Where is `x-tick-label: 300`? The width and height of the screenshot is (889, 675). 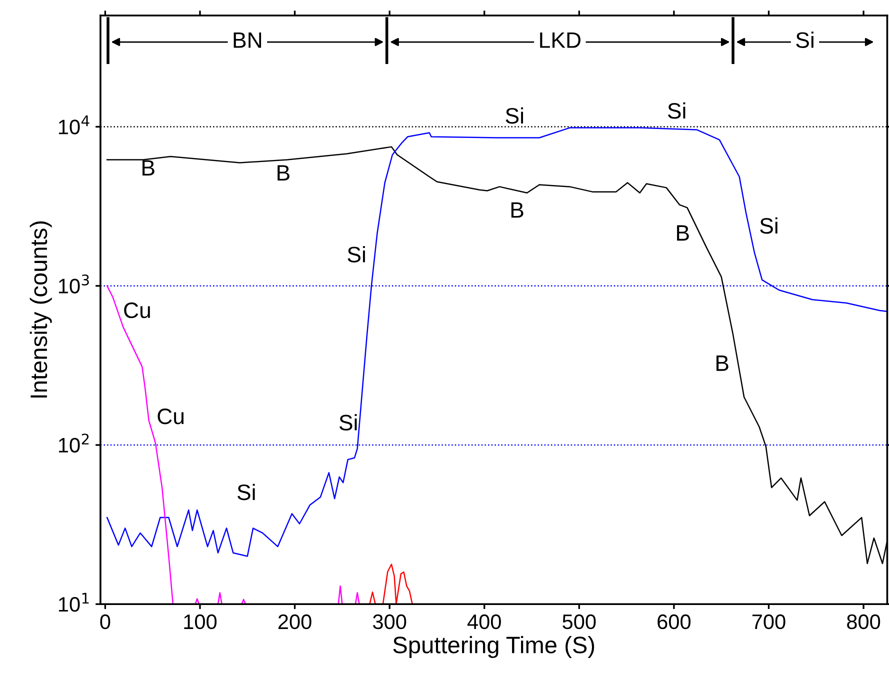 x-tick-label: 300 is located at coordinates (389, 622).